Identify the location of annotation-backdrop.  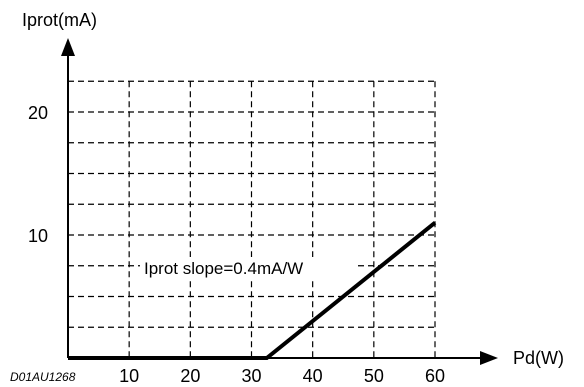
(249, 268).